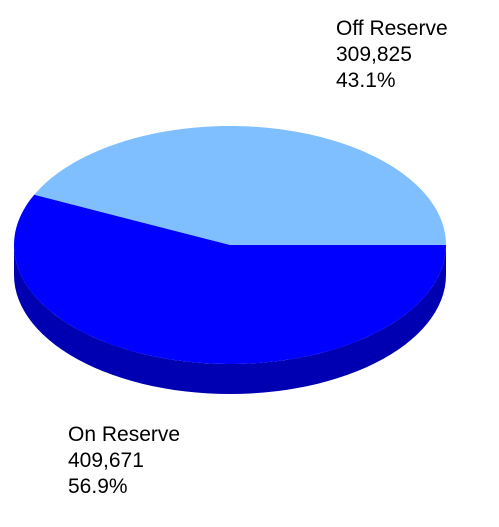 The height and width of the screenshot is (527, 499). Describe the element at coordinates (106, 460) in the screenshot. I see `slice-label-value: 409,671` at that location.